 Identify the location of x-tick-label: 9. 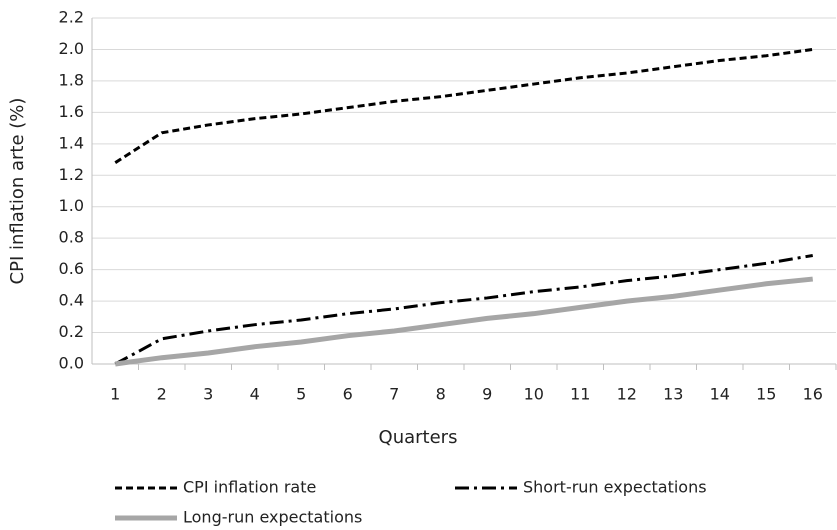
(487, 394).